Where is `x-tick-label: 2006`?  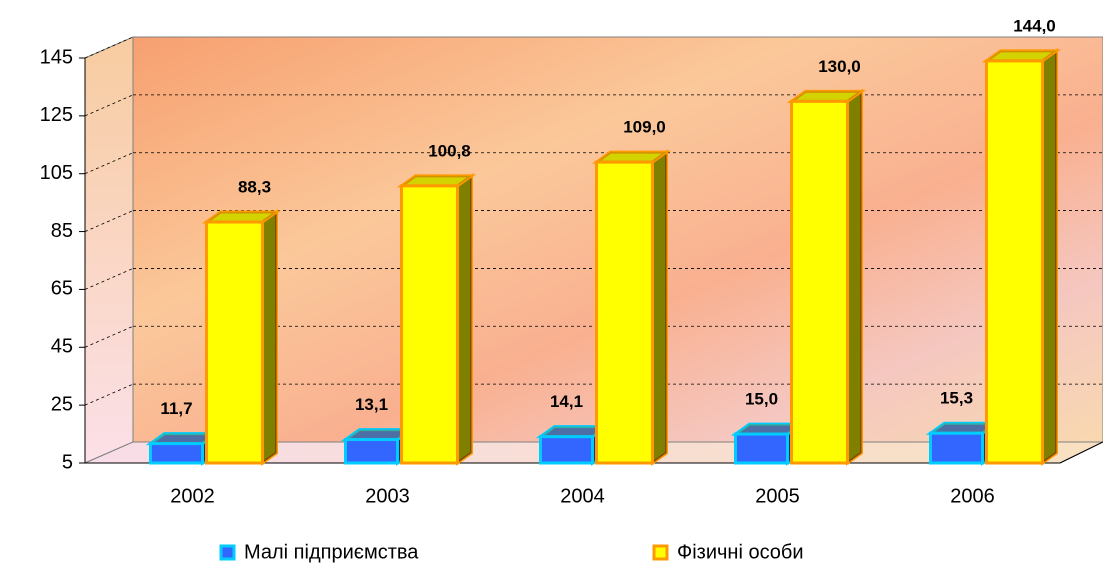 x-tick-label: 2006 is located at coordinates (972, 496).